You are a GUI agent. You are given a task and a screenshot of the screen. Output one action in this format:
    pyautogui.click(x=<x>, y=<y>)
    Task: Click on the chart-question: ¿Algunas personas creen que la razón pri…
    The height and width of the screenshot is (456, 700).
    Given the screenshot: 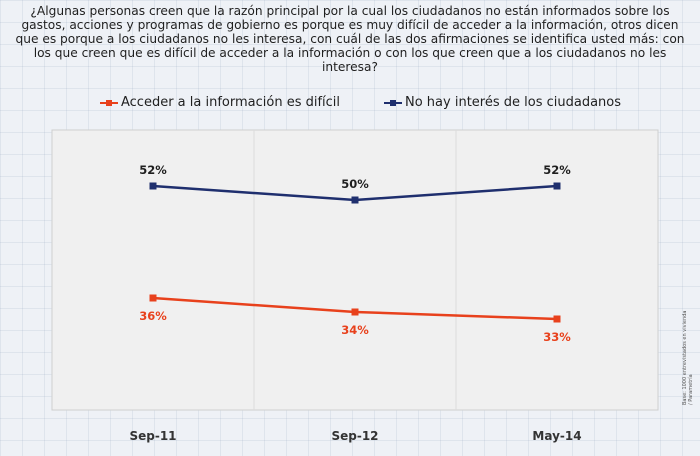 What is the action you would take?
    pyautogui.click(x=350, y=39)
    